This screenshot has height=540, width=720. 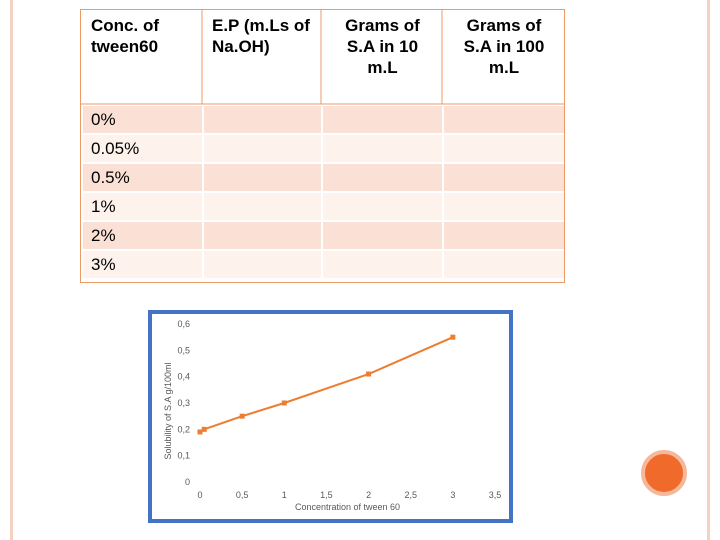 I want to click on x-tick-label: 3, so click(x=452, y=495).